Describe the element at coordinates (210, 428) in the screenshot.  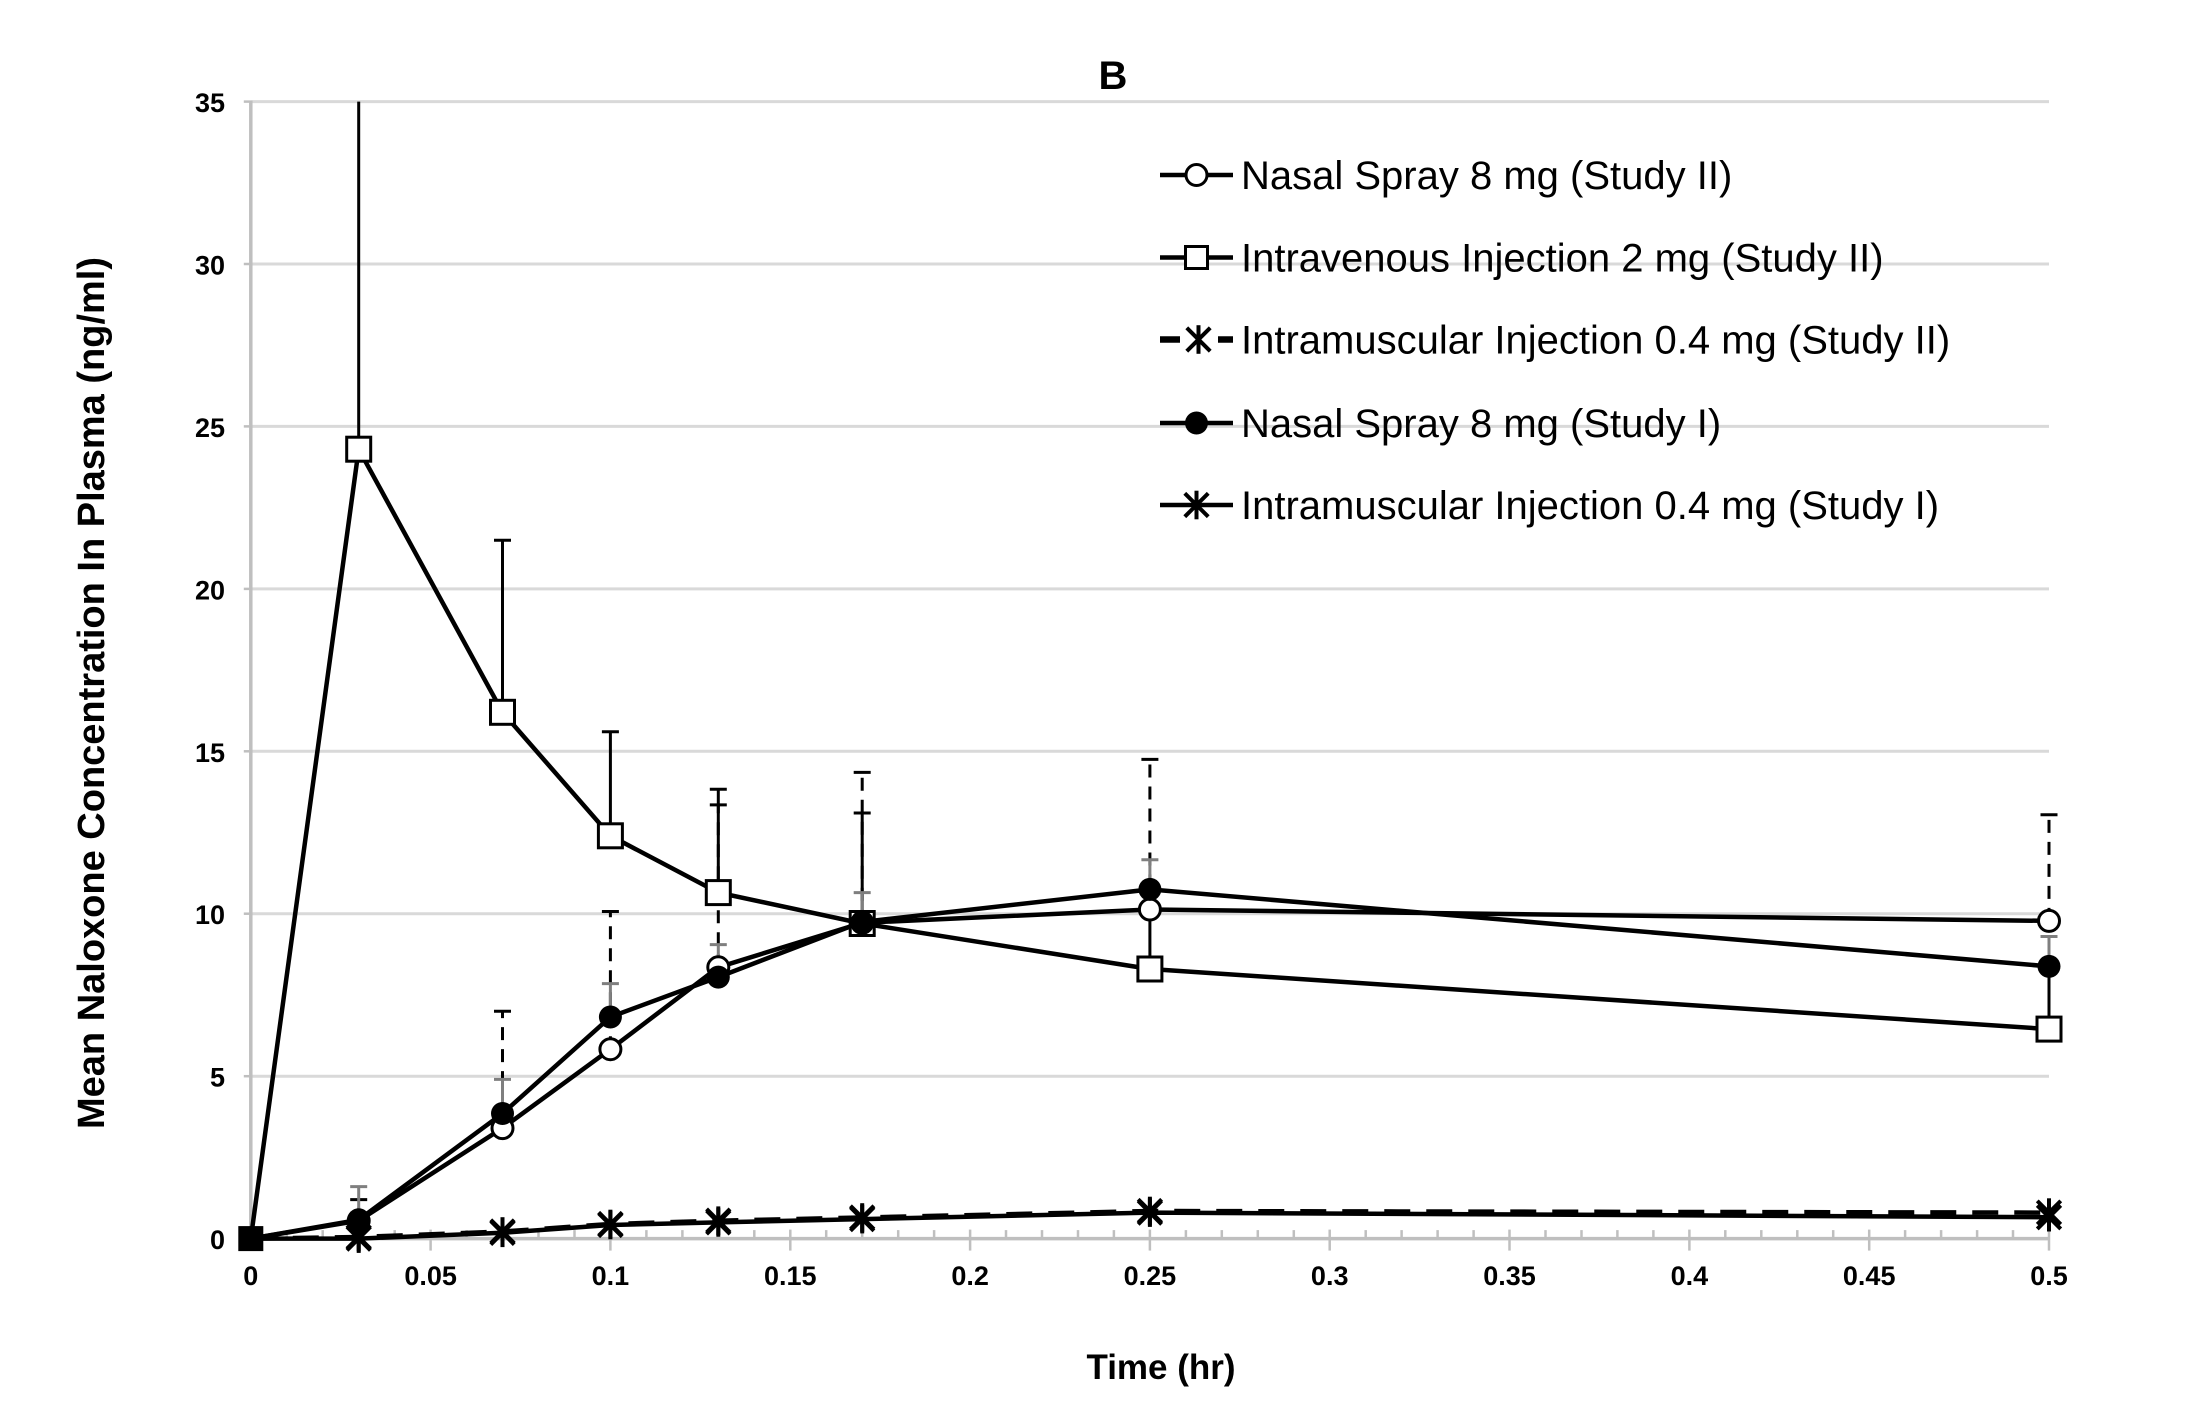
I see `svg-text: 25` at that location.